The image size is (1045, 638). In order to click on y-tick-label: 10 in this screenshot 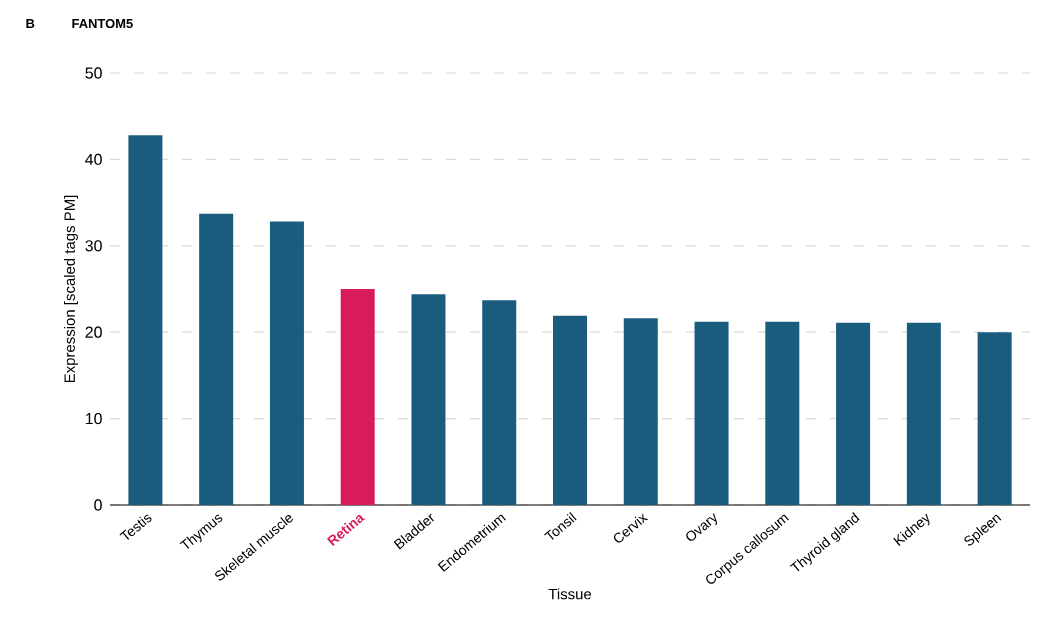, I will do `click(93, 418)`.